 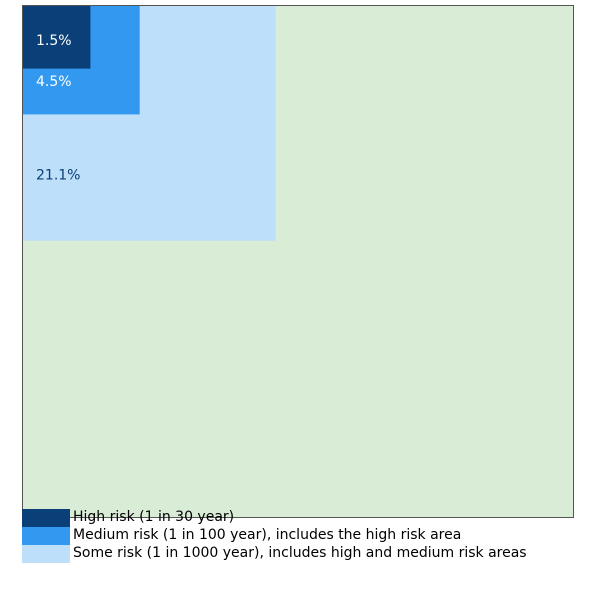 What do you see at coordinates (46, 554) in the screenshot?
I see `legend-swatch-some-risk` at bounding box center [46, 554].